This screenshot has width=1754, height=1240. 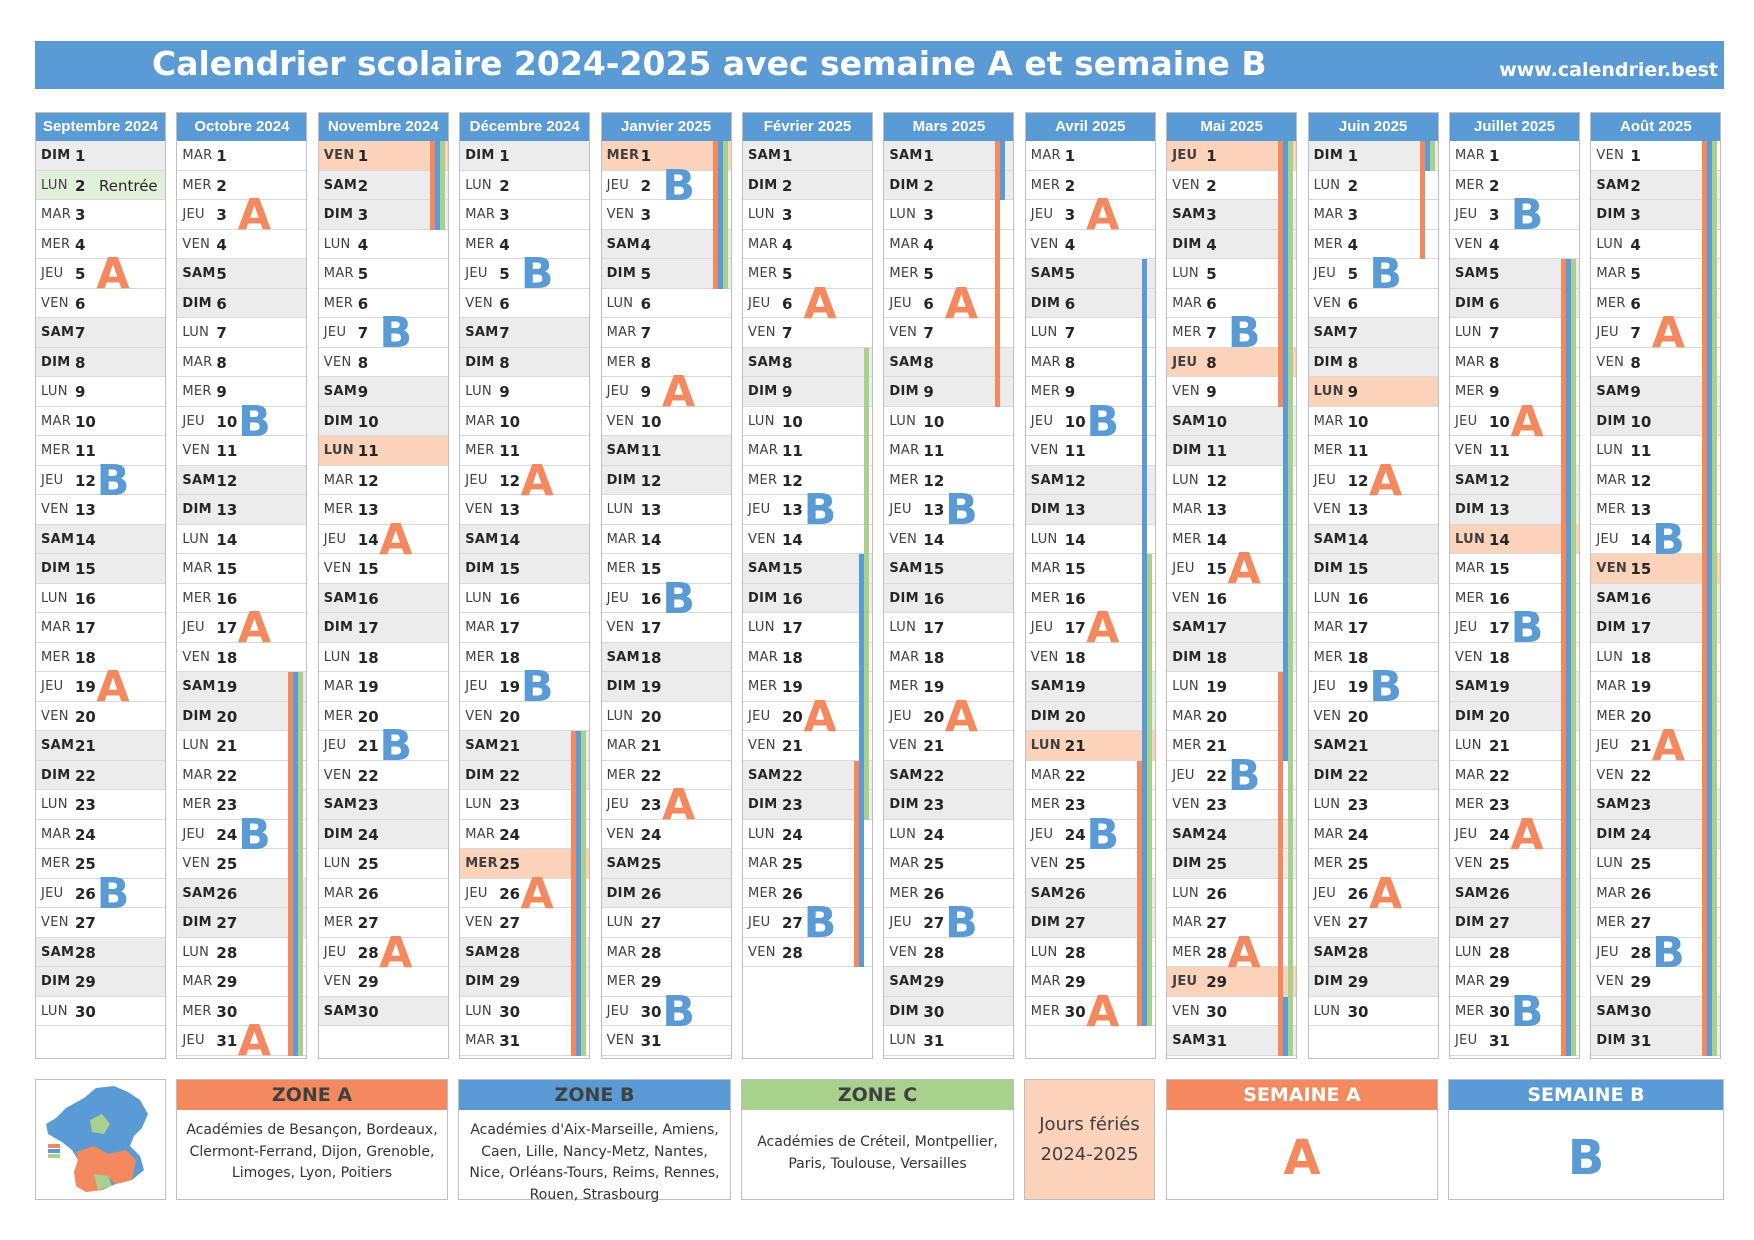 What do you see at coordinates (1232, 392) in the screenshot?
I see `day-row: VEN 9` at bounding box center [1232, 392].